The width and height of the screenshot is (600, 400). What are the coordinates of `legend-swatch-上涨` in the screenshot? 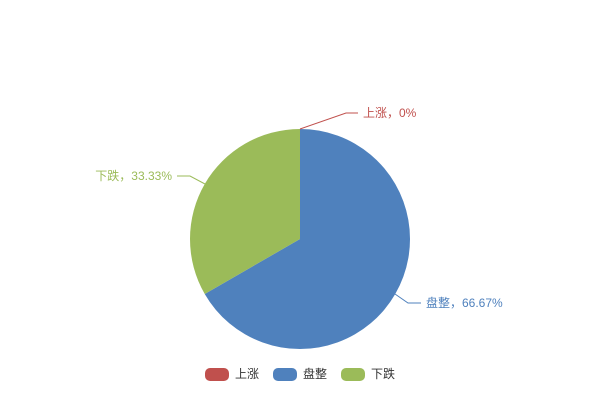 It's located at (216, 374).